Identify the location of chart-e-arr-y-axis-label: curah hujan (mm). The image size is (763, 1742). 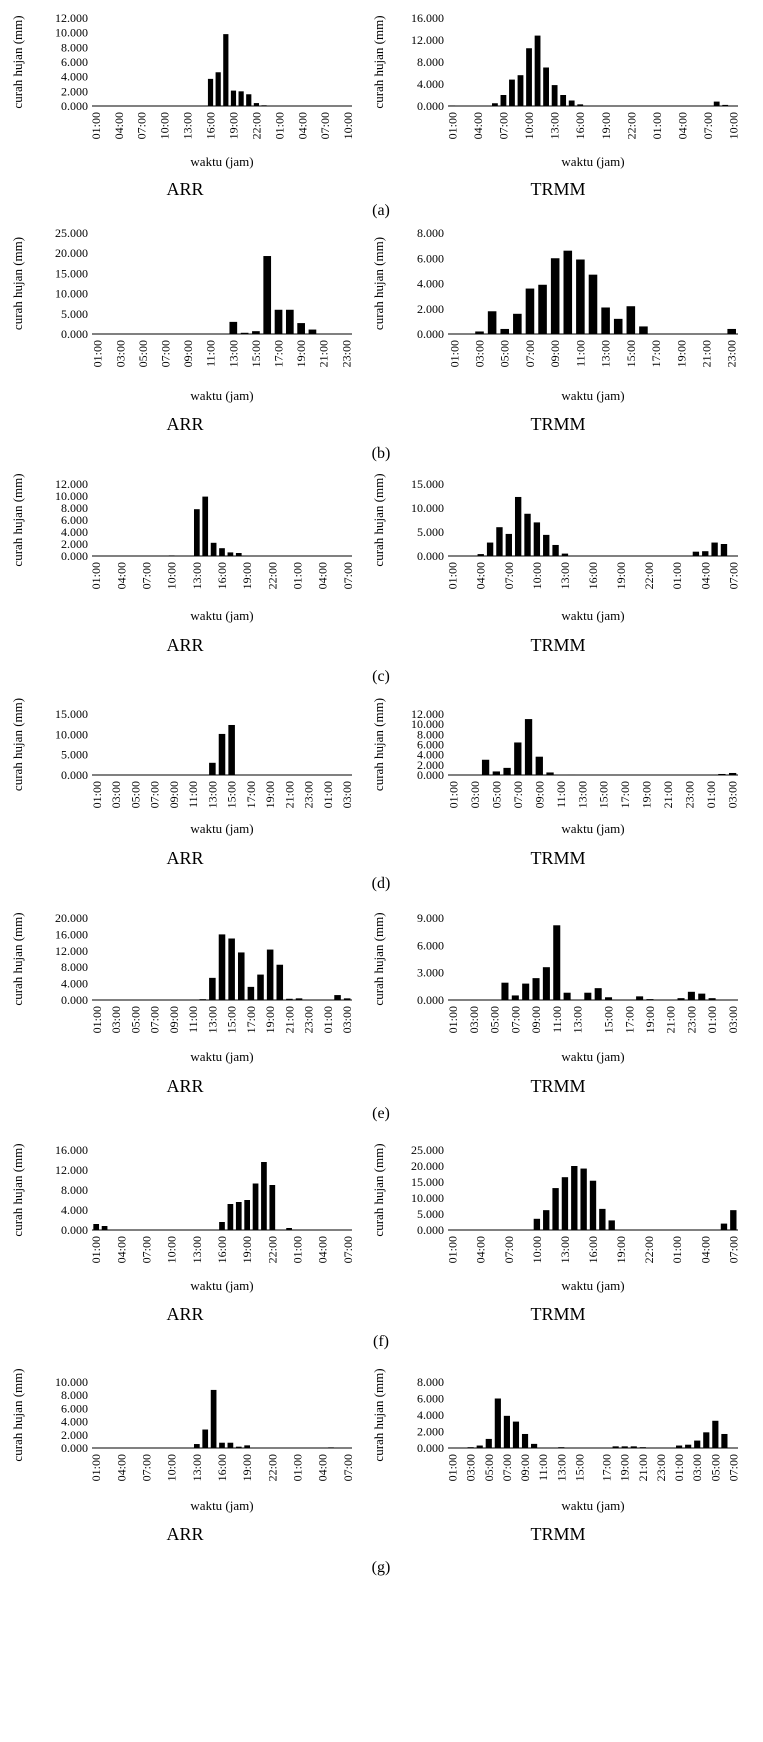
(17, 958).